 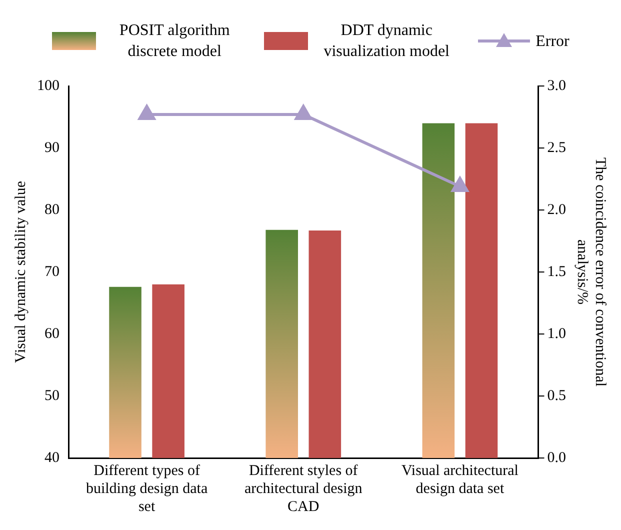 I want to click on y-tick-label: 40, so click(x=52, y=458).